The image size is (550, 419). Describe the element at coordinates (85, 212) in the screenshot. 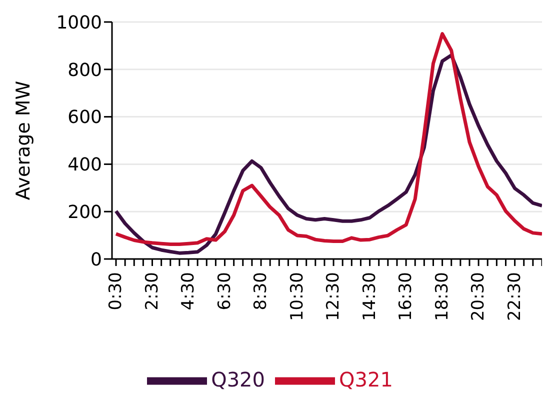

I see `y-tick-label: 200` at that location.